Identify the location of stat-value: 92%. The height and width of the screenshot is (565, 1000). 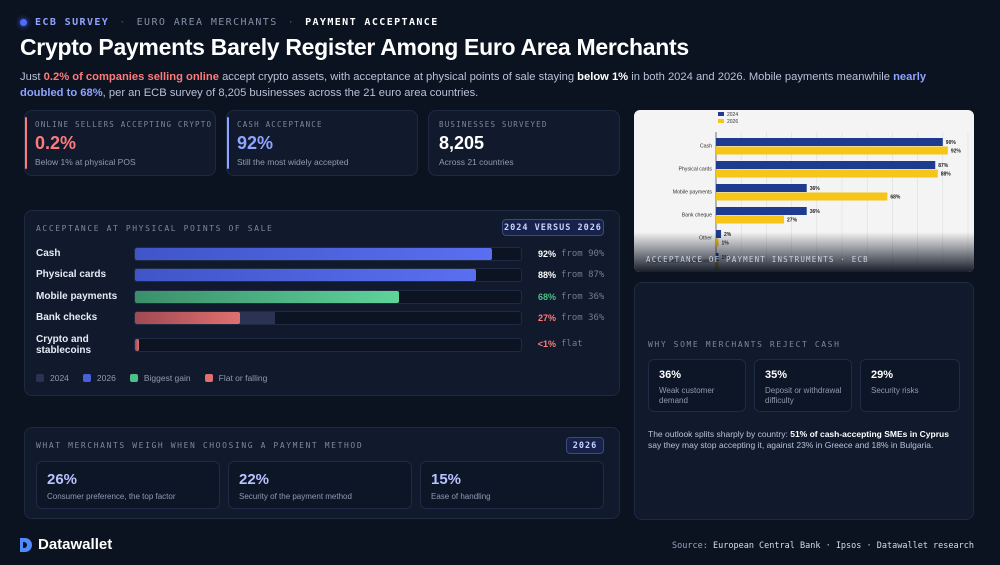
(255, 143).